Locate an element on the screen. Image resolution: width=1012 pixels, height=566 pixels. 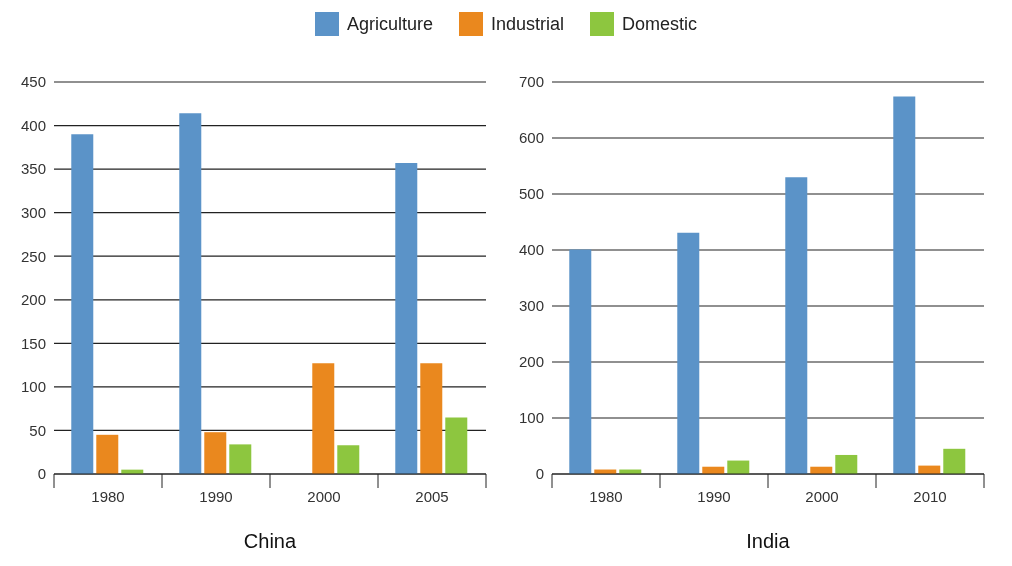
y-tick-label: 600 is located at coordinates (531, 138).